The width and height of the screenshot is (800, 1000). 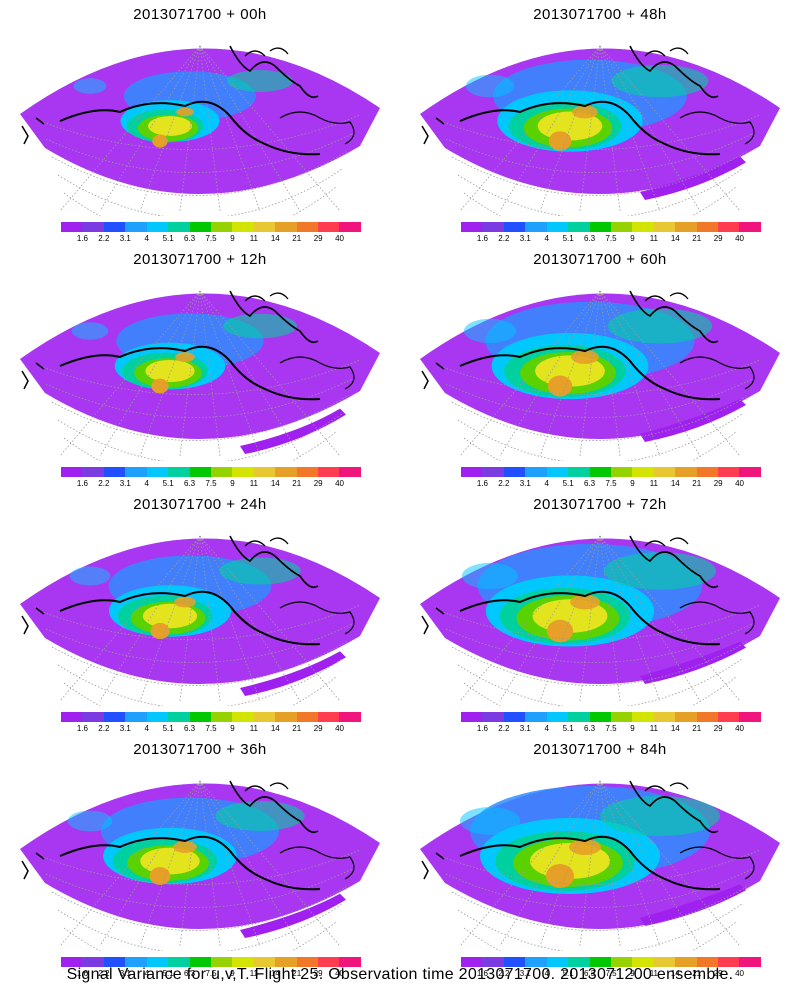 What do you see at coordinates (200, 259) in the screenshot?
I see `panel-title: 2013071700 + 12h` at bounding box center [200, 259].